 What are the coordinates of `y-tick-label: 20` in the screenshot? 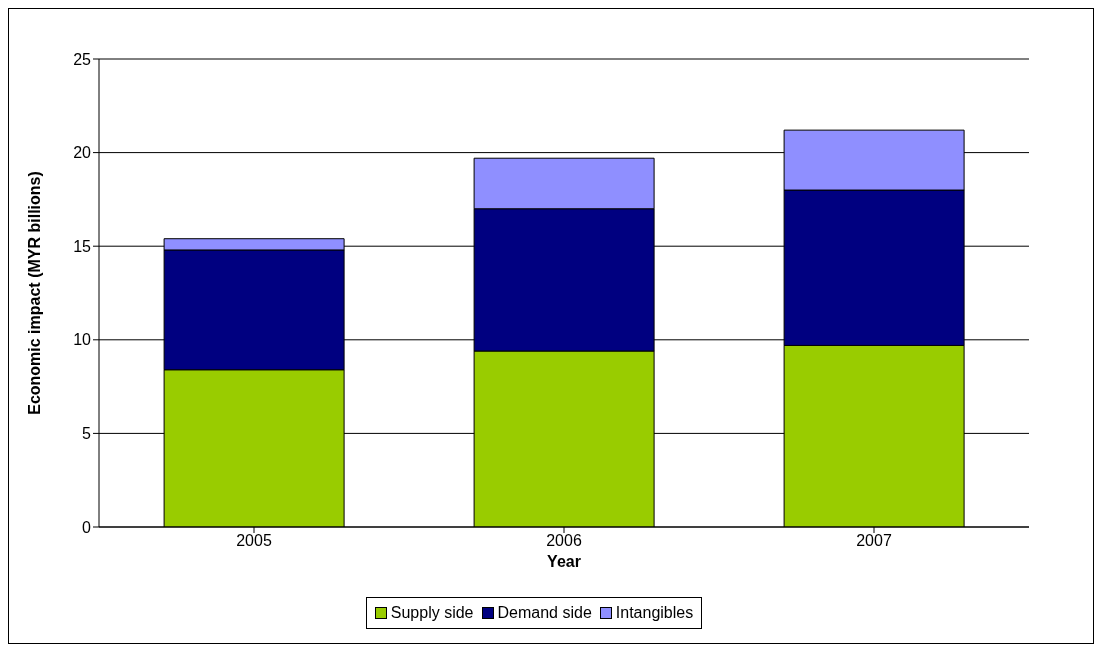 It's located at (82, 153).